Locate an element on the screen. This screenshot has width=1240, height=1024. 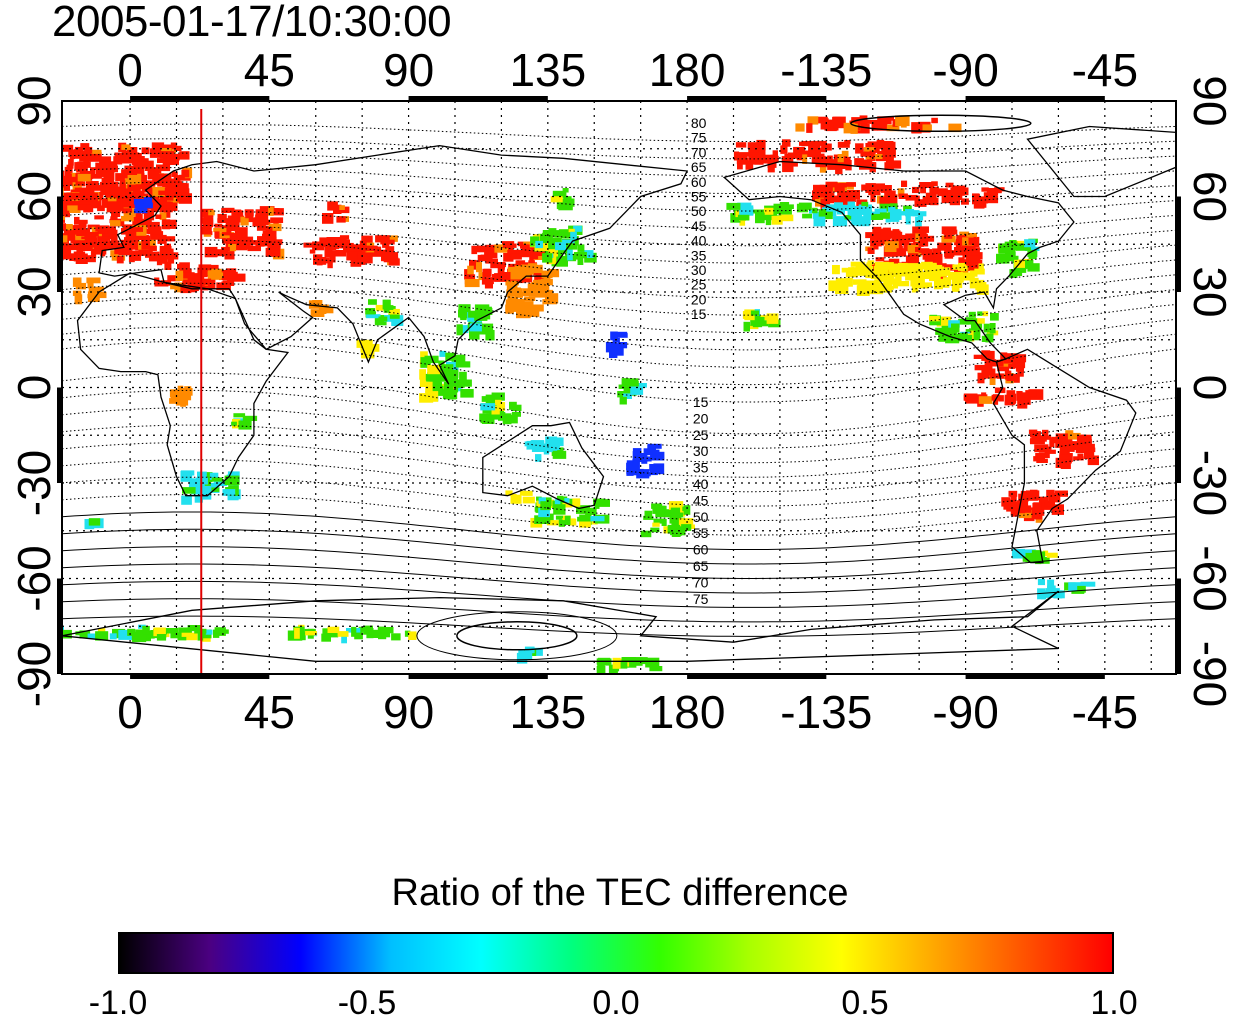
y-tick-label-left: -60 is located at coordinates (34, 578).